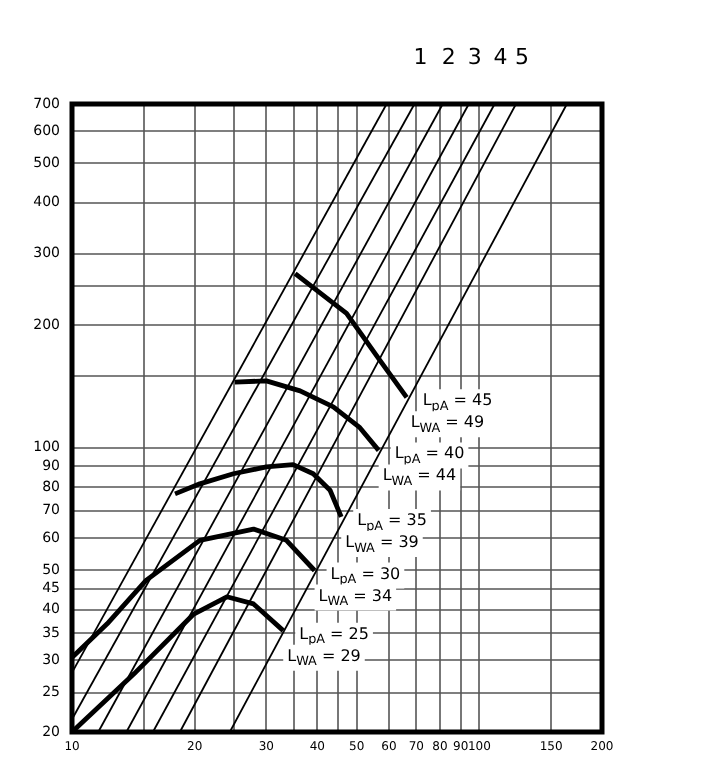 The image size is (726, 776). What do you see at coordinates (474, 57) in the screenshot?
I see `series-label: 3` at bounding box center [474, 57].